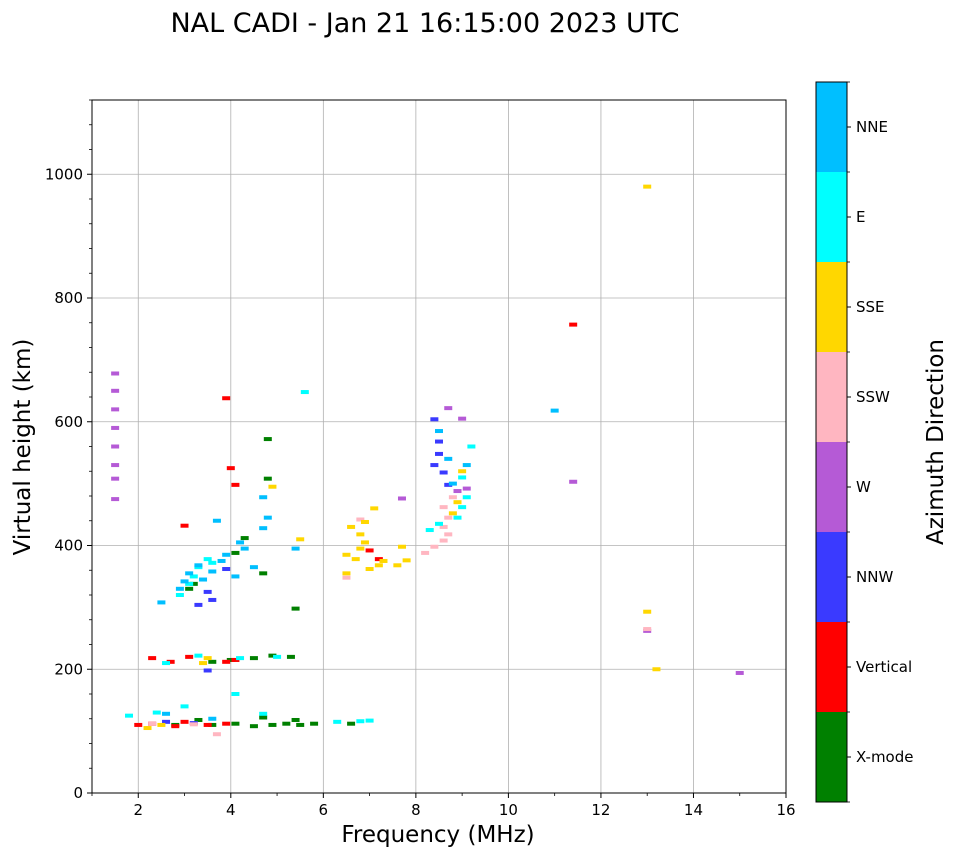 Image resolution: width=958 pixels, height=857 pixels. I want to click on y-axis-ticks: 0 200 400 600 800 1000, so click(68, 450).